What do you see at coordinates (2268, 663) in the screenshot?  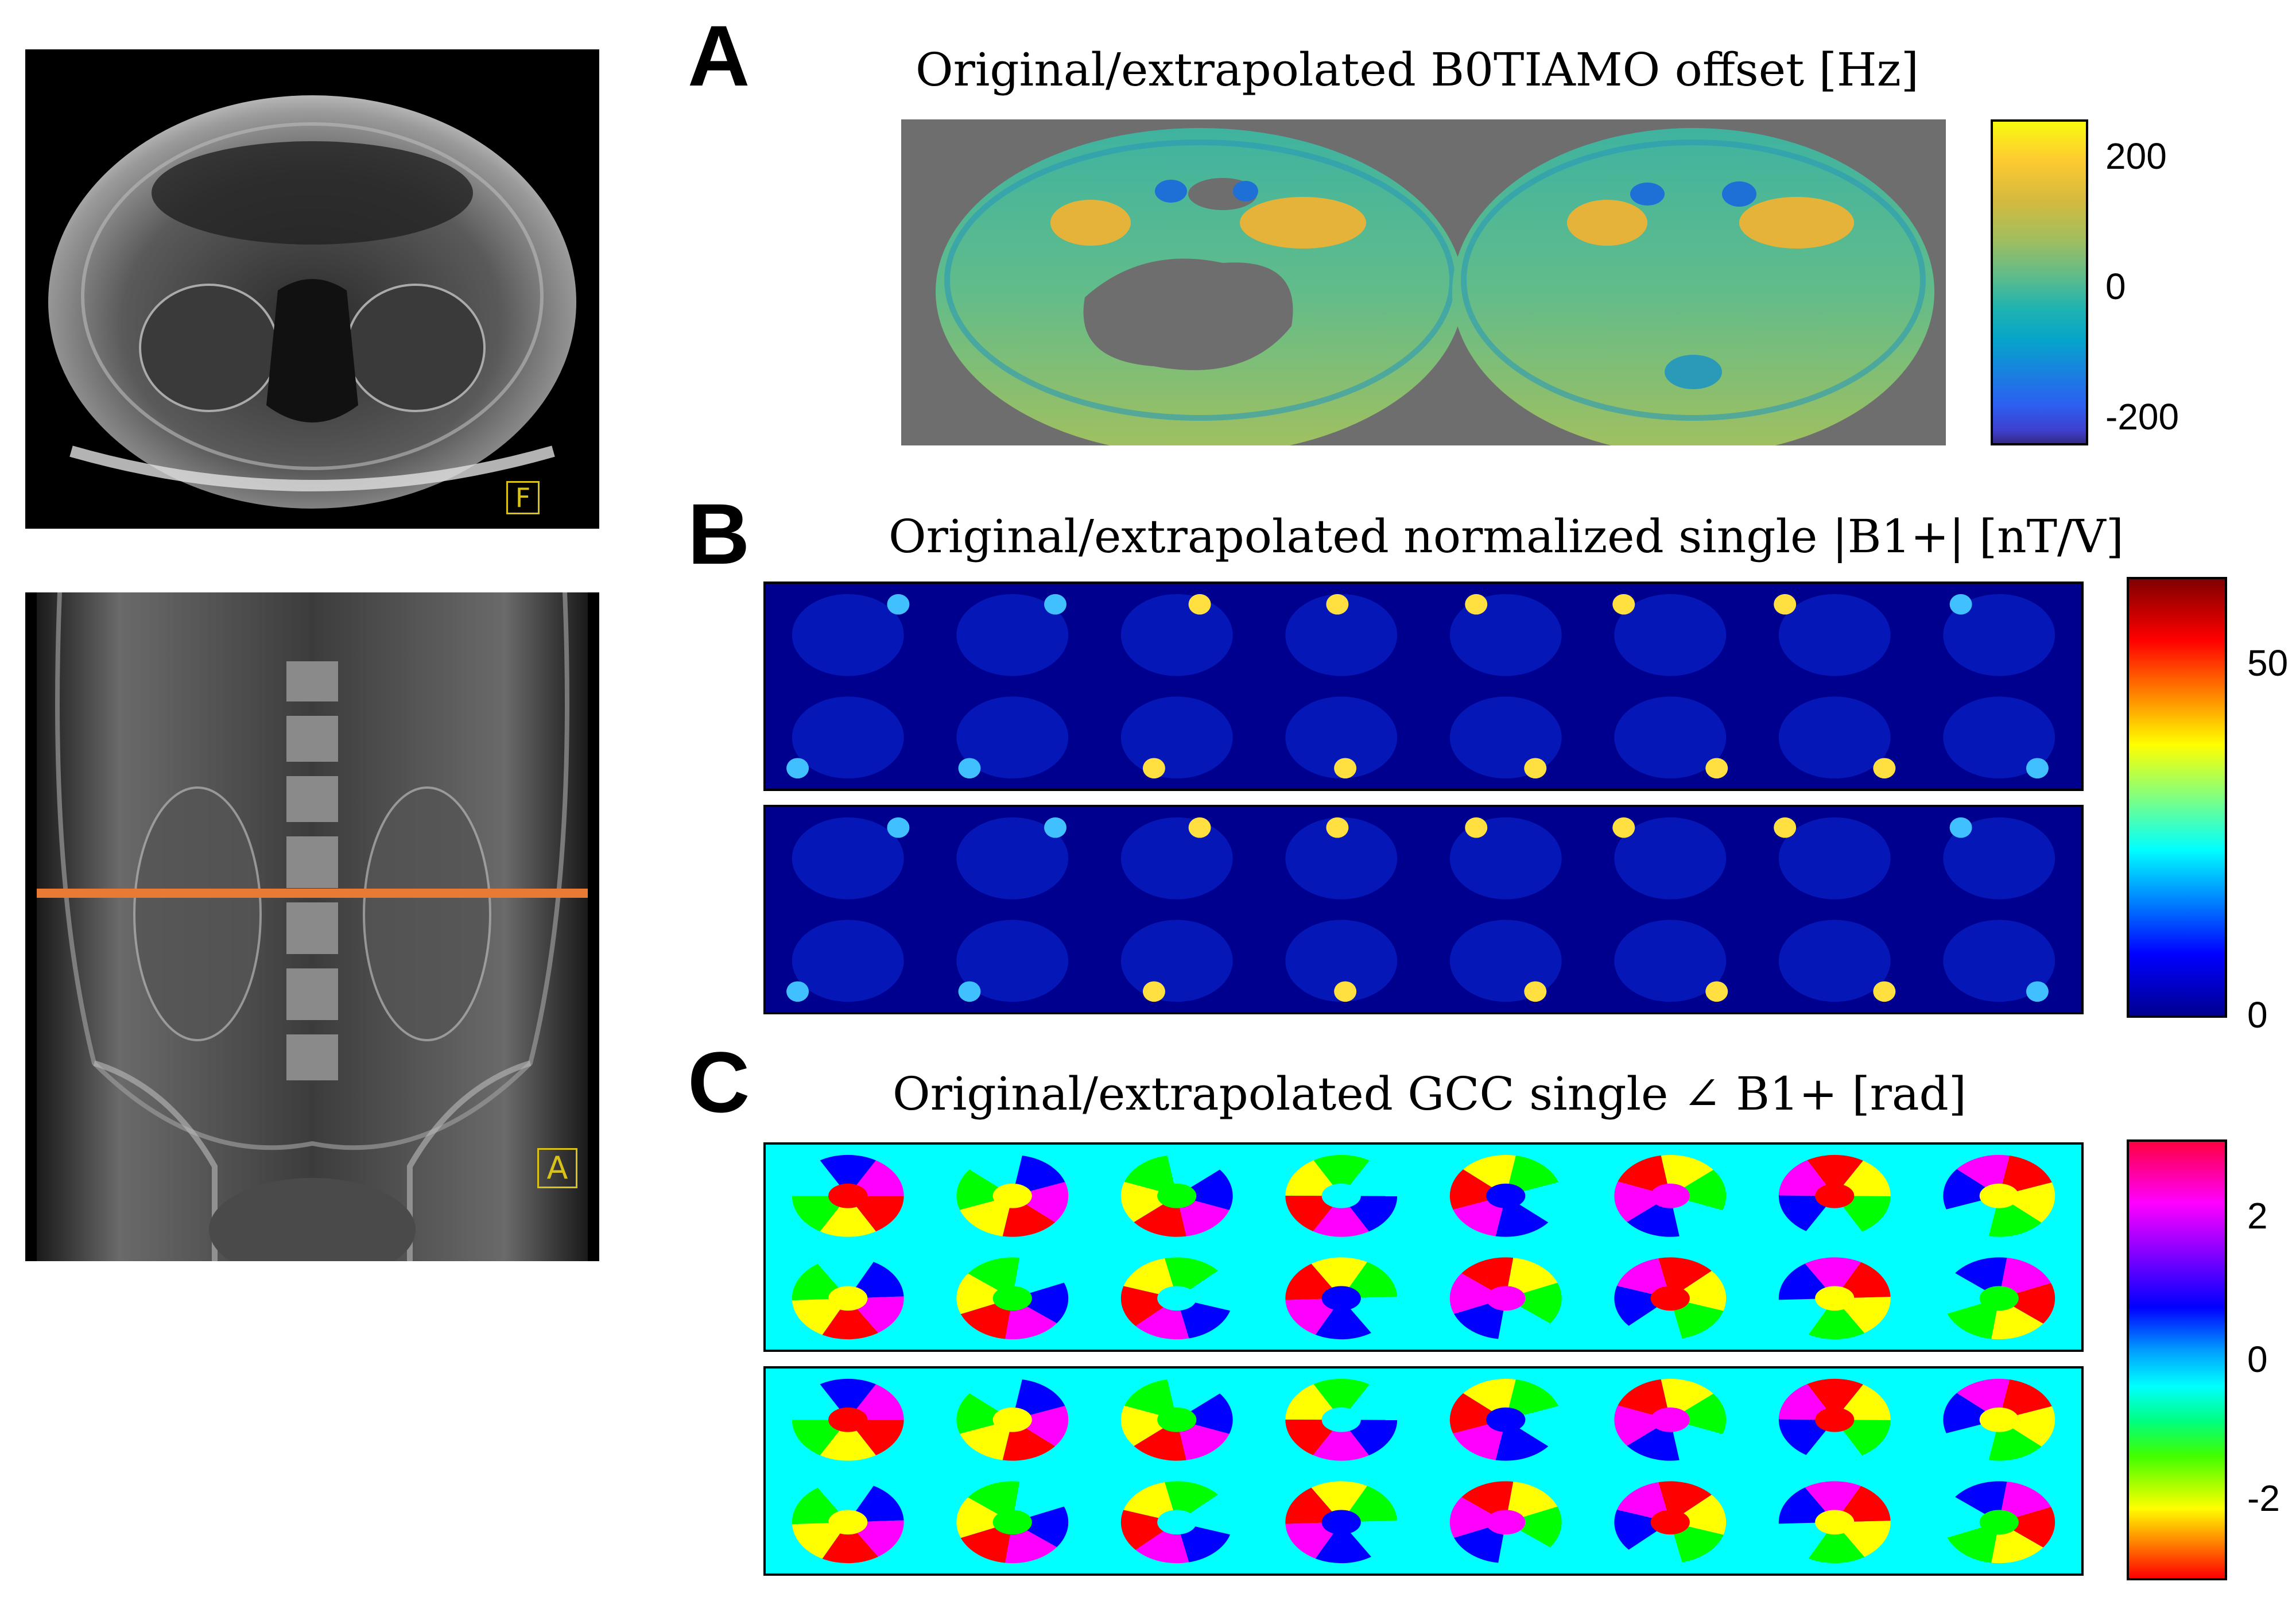 I see `colorbar-b-tick-0: 50` at bounding box center [2268, 663].